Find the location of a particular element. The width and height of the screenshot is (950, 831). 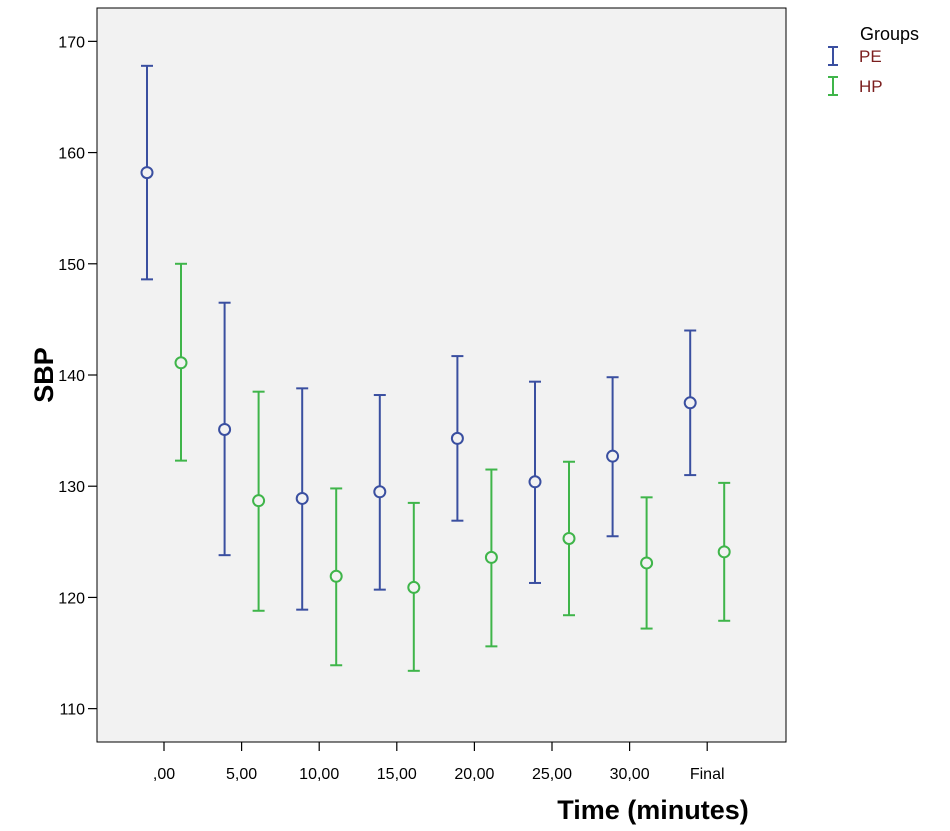

x-axis-title: Time (minutes) is located at coordinates (653, 810).